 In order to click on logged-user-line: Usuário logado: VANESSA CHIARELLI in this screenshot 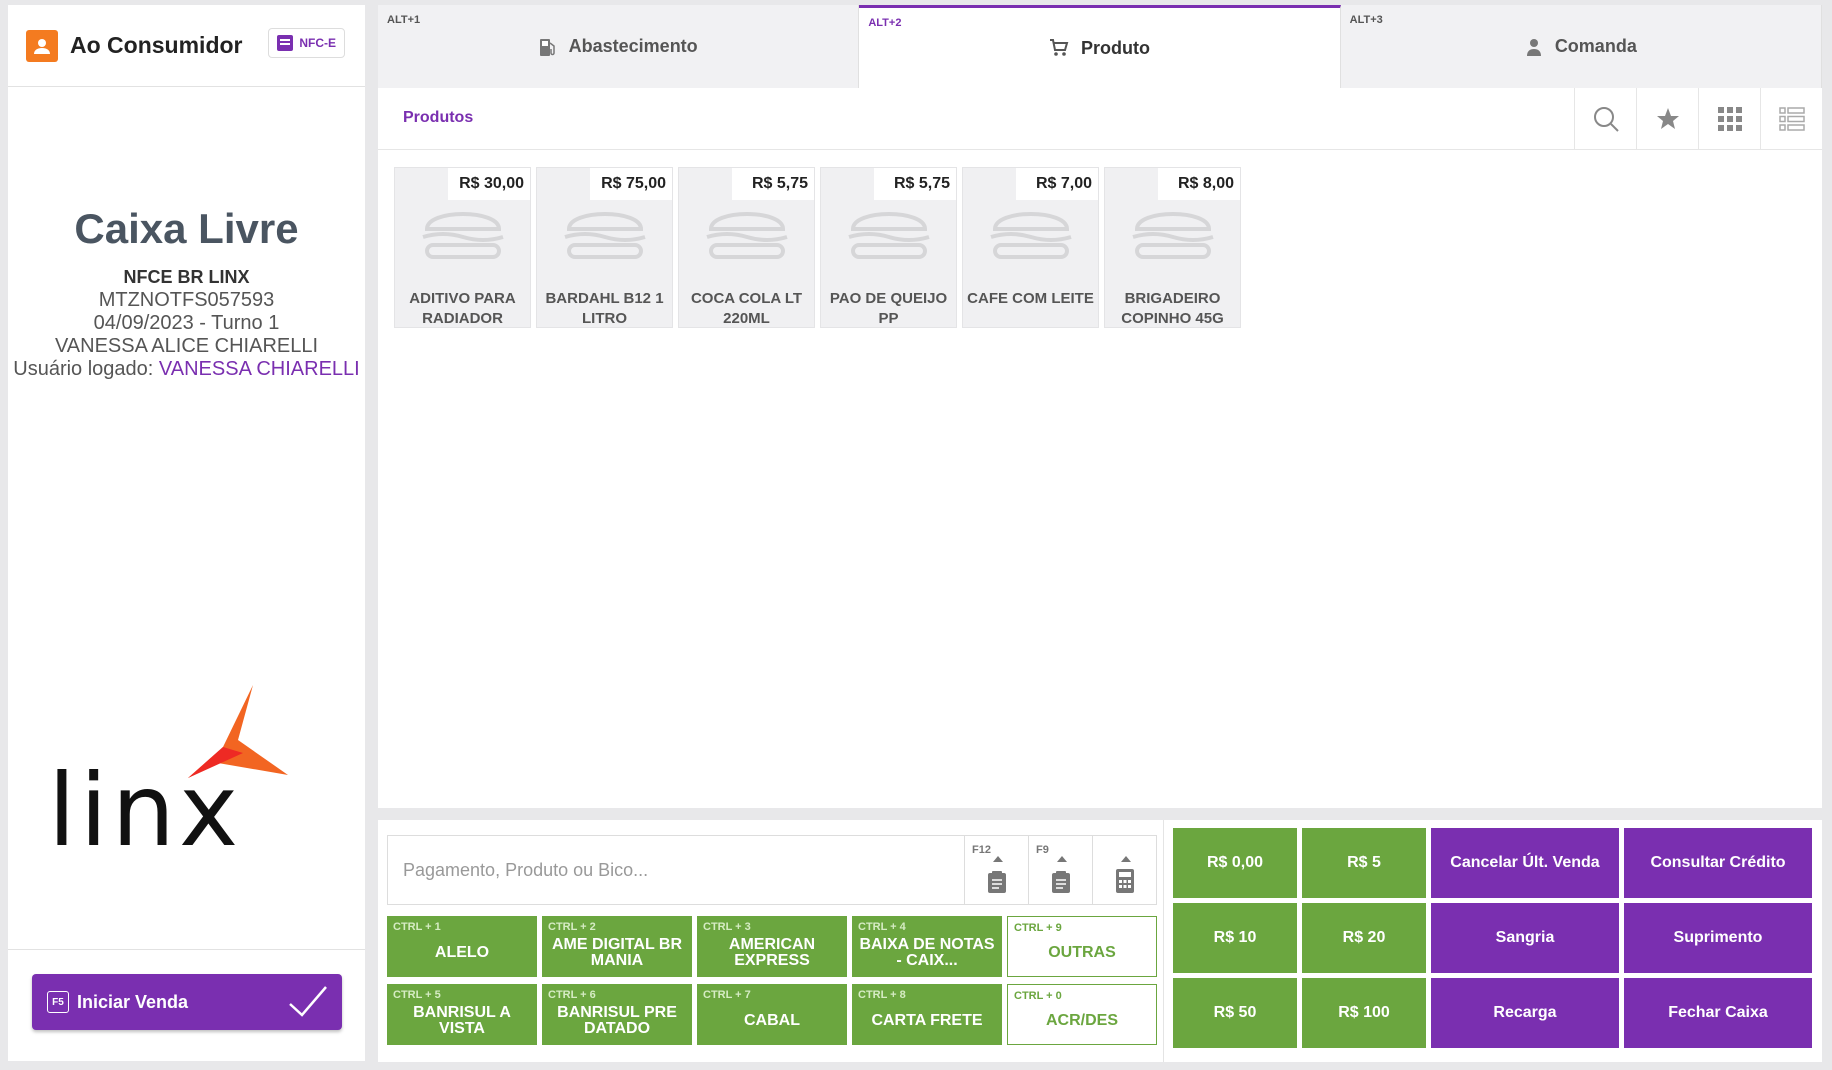, I will do `click(186, 369)`.